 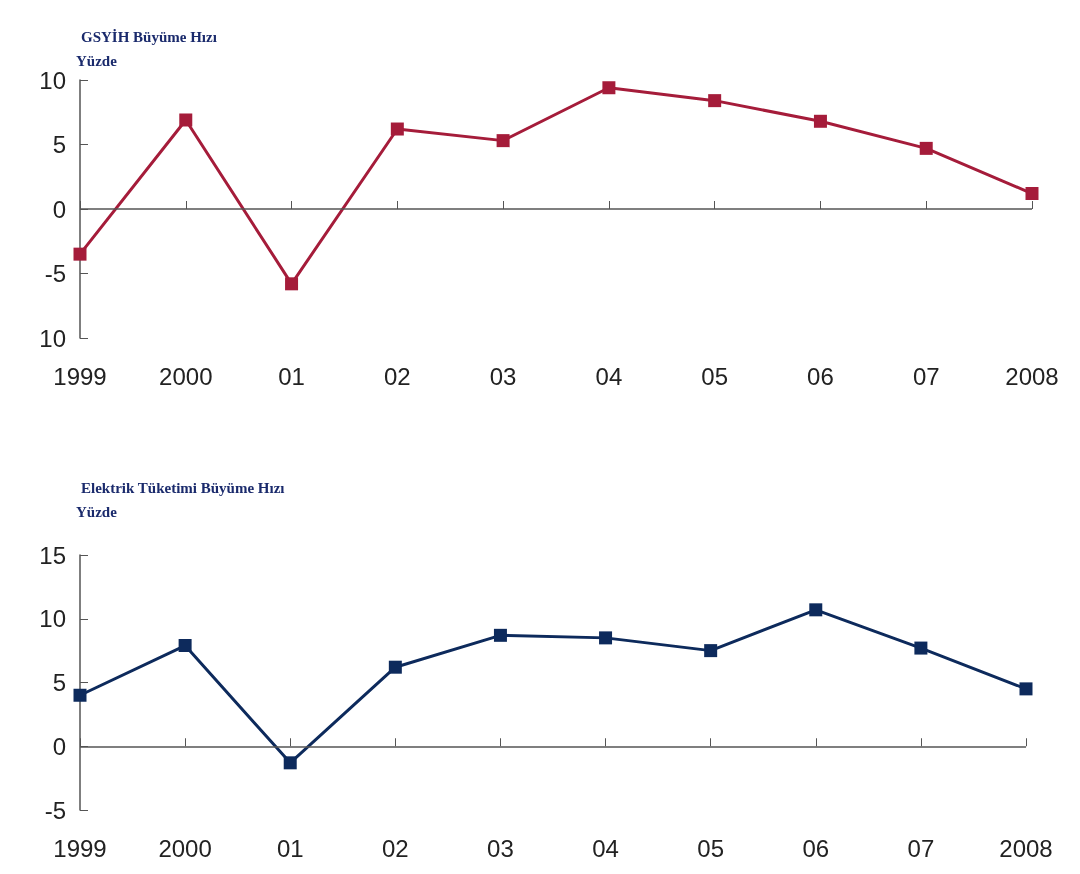 What do you see at coordinates (52, 555) in the screenshot?
I see `y-tick-label: 15` at bounding box center [52, 555].